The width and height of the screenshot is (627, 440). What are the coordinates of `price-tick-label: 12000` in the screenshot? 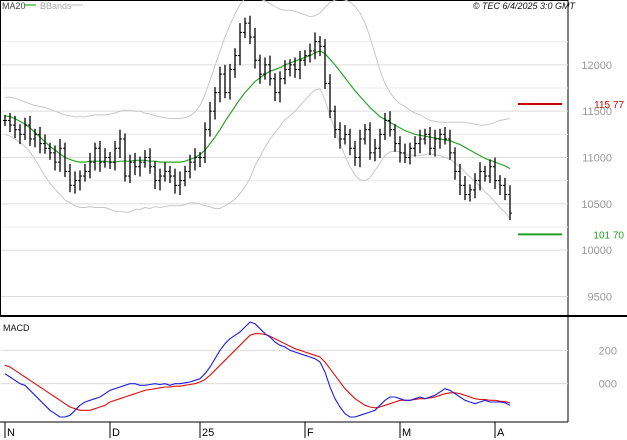 It's located at (596, 66).